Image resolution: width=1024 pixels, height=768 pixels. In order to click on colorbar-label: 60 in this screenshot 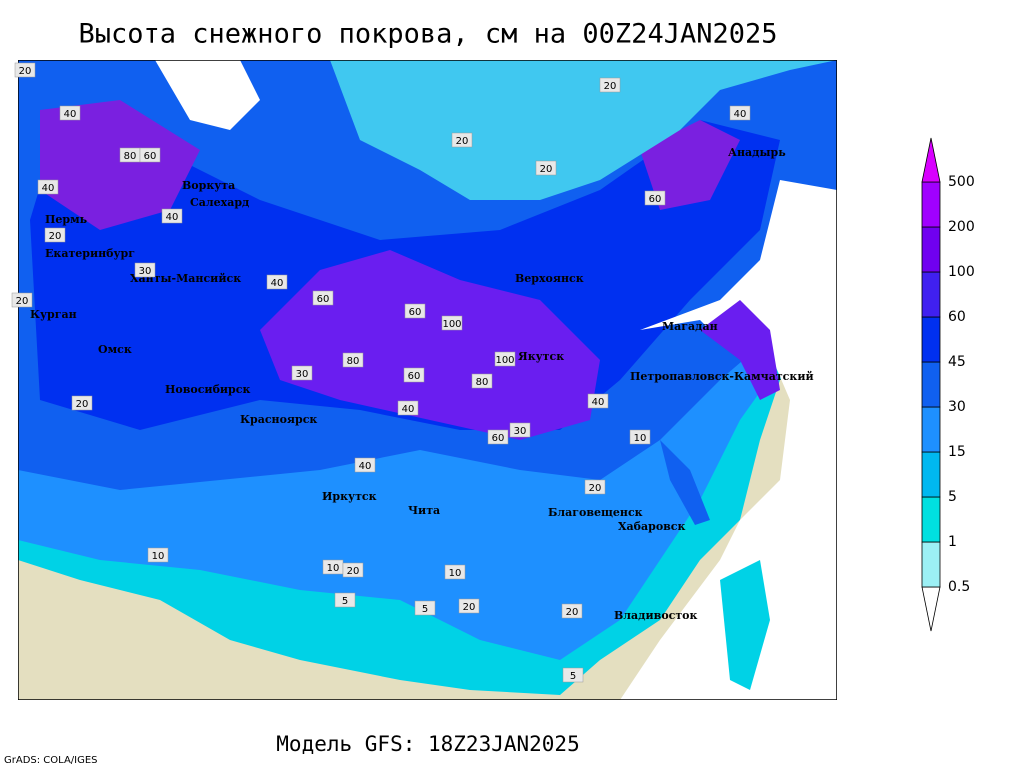, I will do `click(957, 317)`.